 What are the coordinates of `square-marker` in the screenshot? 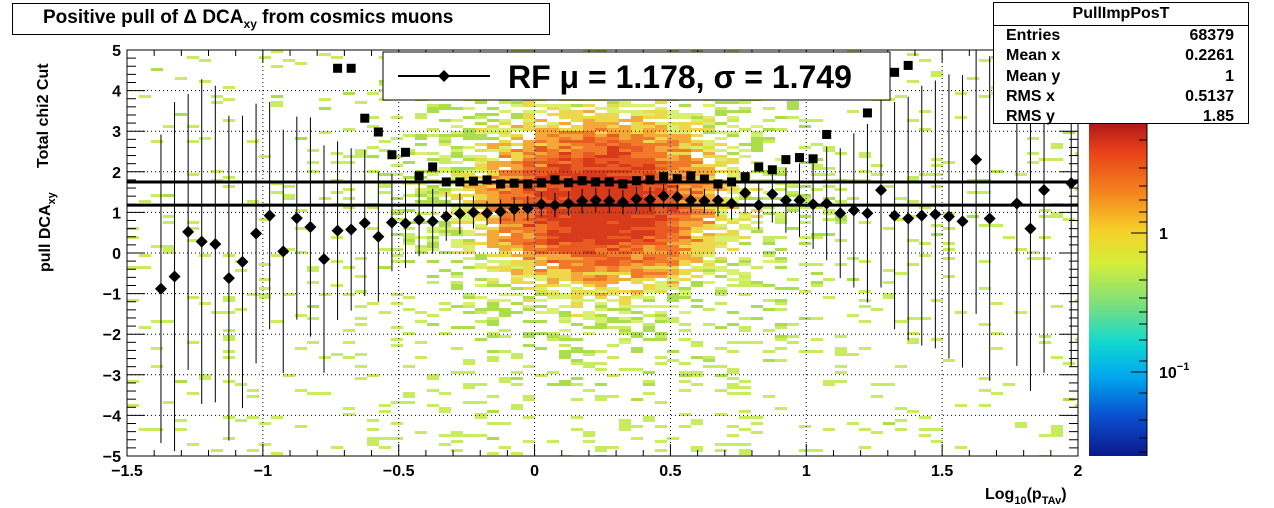 It's located at (636, 181).